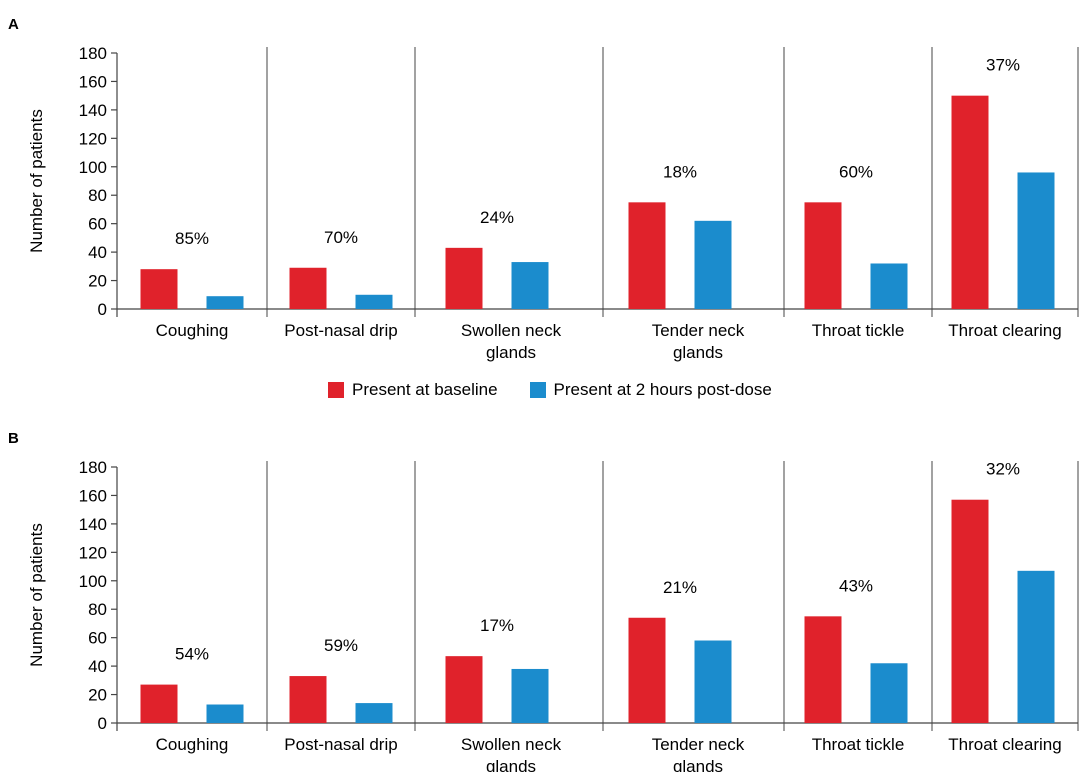 The width and height of the screenshot is (1080, 772). I want to click on panel-b-y-tick-label: 20, so click(97, 695).